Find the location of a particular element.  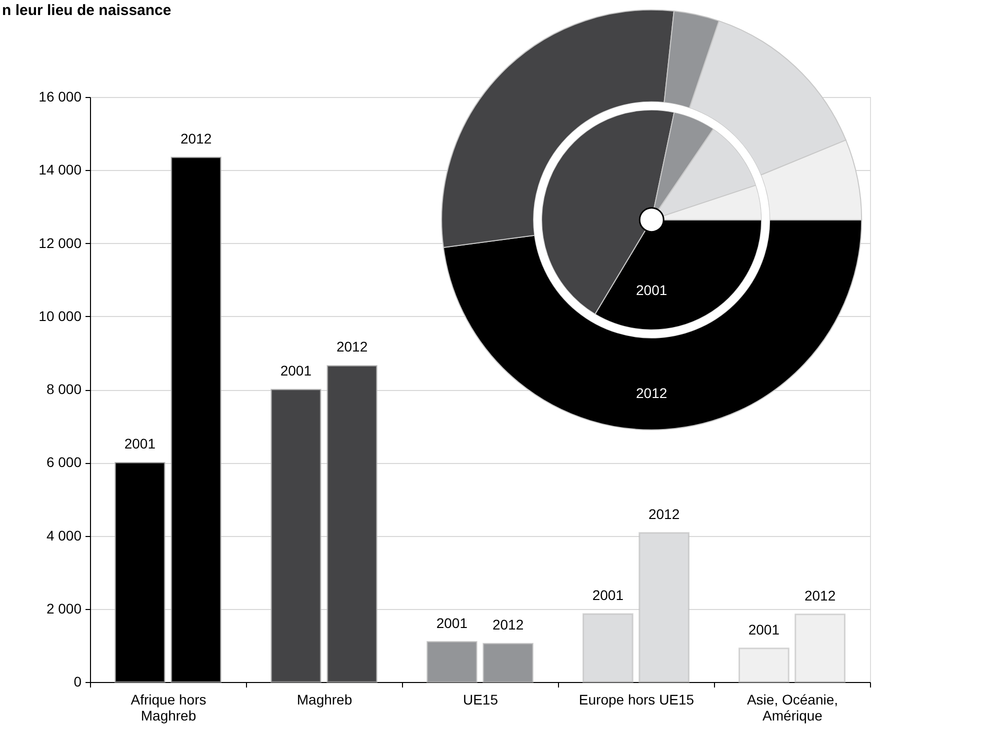

x-tick-label: Maghreb is located at coordinates (324, 700).